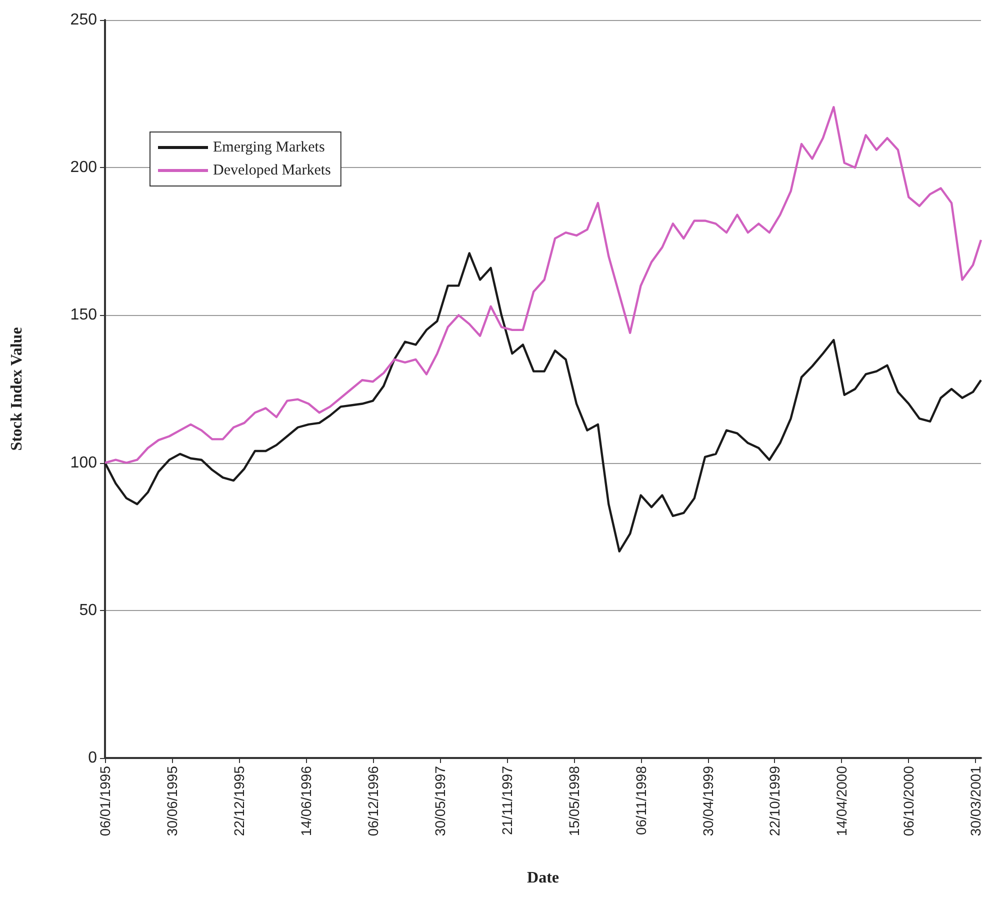 The width and height of the screenshot is (983, 920). Describe the element at coordinates (84, 463) in the screenshot. I see `y-tick-label: 100` at that location.